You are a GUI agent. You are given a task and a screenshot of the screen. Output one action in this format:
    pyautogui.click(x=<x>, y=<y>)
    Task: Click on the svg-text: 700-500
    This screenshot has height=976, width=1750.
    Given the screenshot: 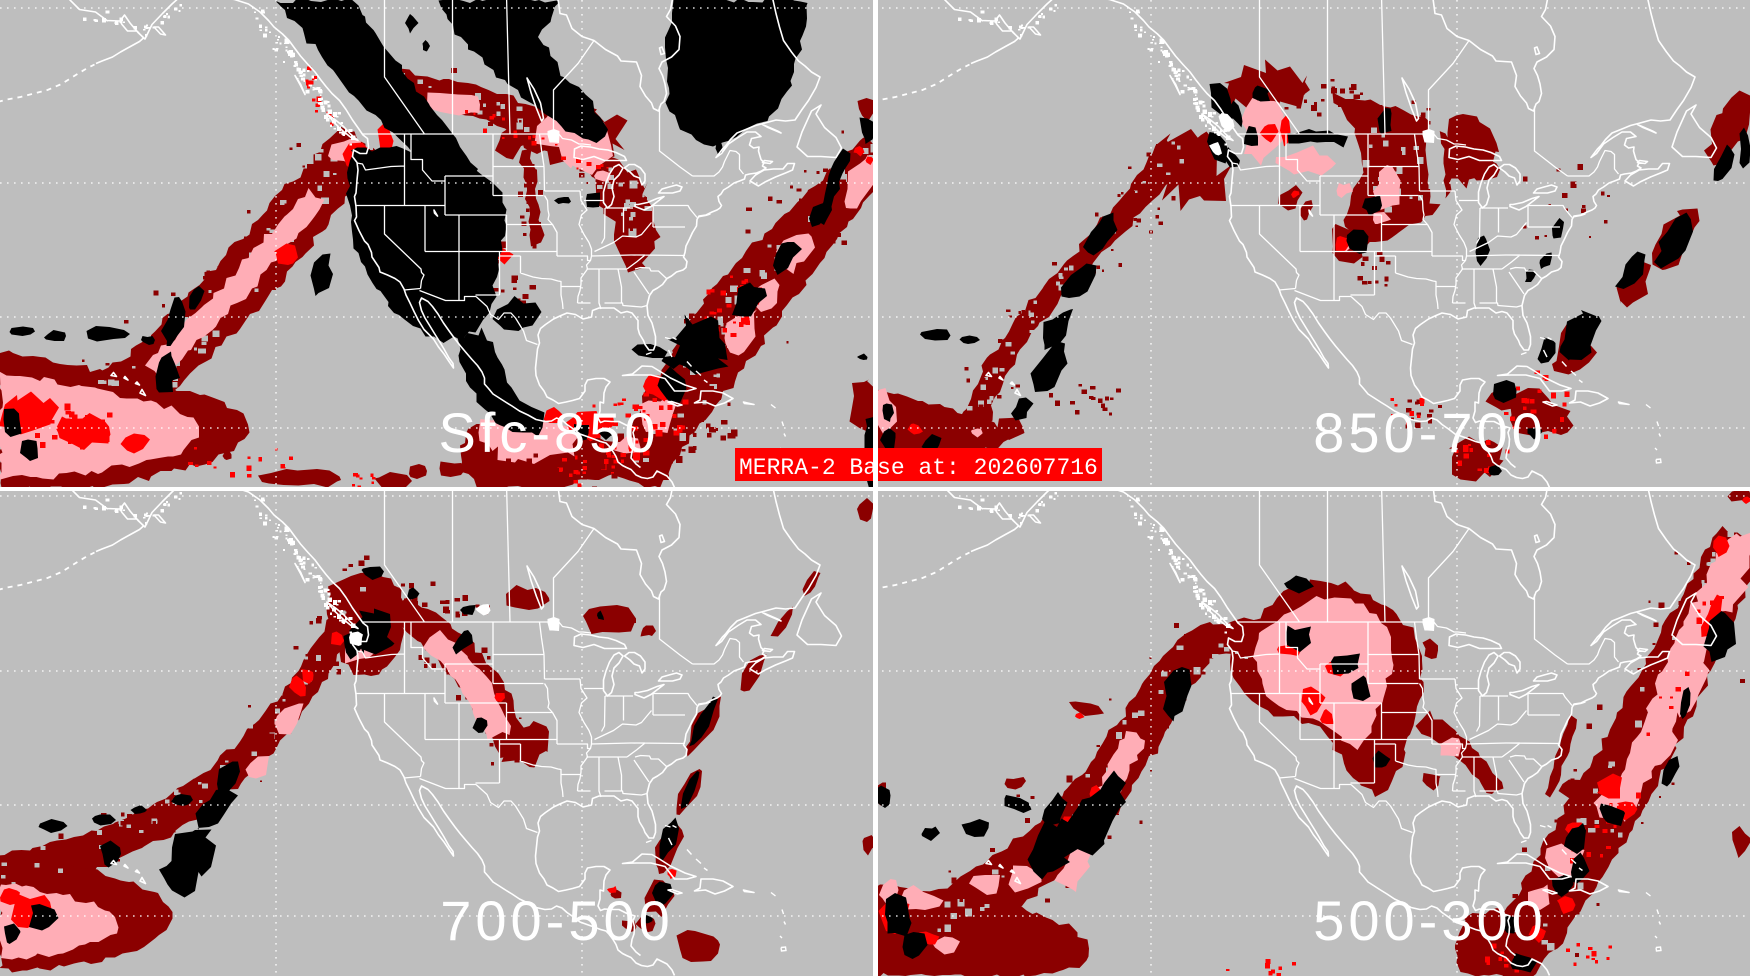 What is the action you would take?
    pyautogui.click(x=557, y=920)
    